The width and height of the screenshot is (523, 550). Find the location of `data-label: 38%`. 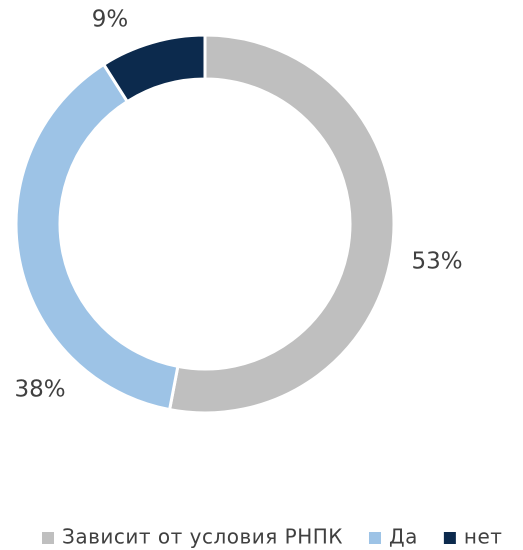

data-label: 38% is located at coordinates (39, 390).